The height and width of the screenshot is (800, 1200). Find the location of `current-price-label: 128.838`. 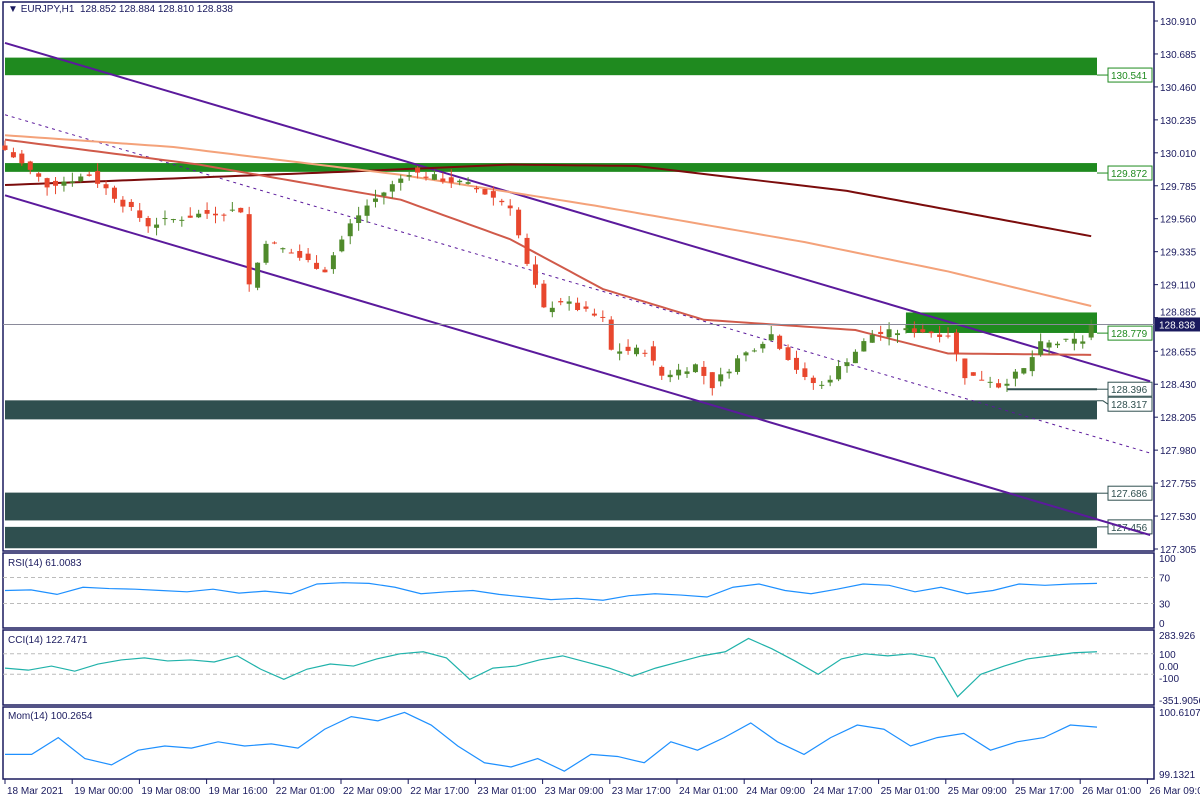

current-price-label: 128.838 is located at coordinates (1177, 325).